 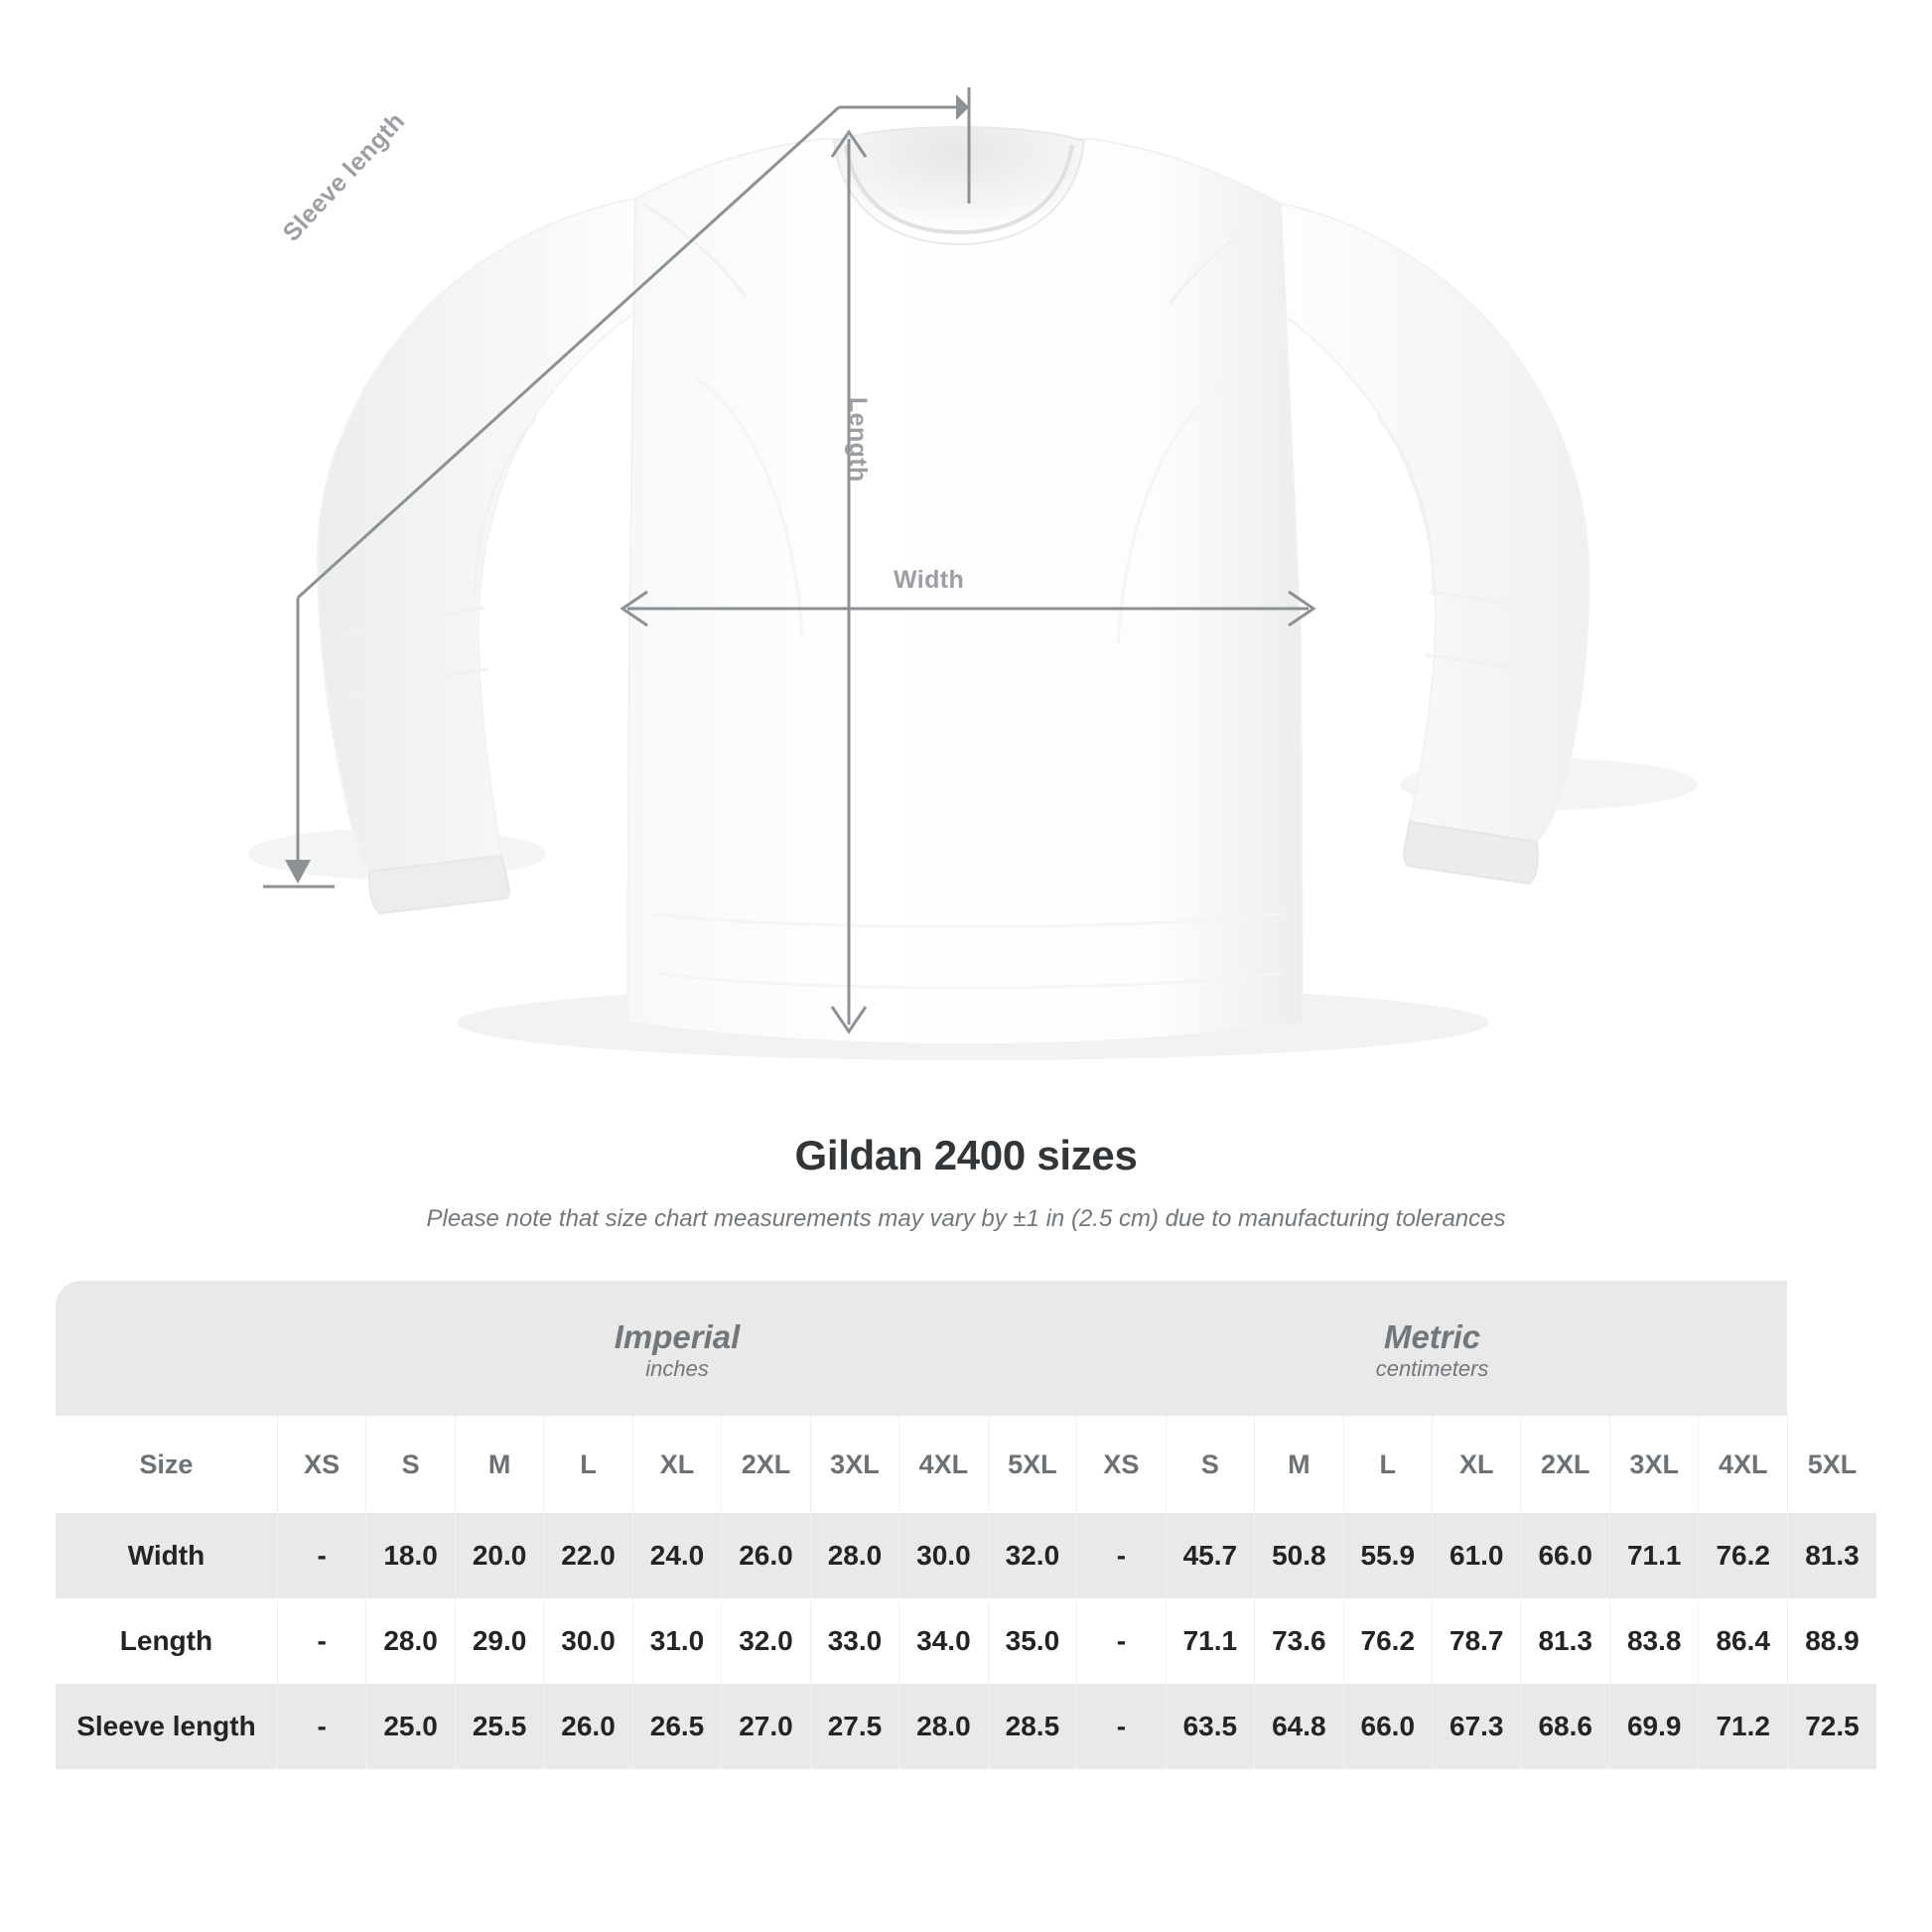 I want to click on shoulder-seams, so click(x=959, y=253).